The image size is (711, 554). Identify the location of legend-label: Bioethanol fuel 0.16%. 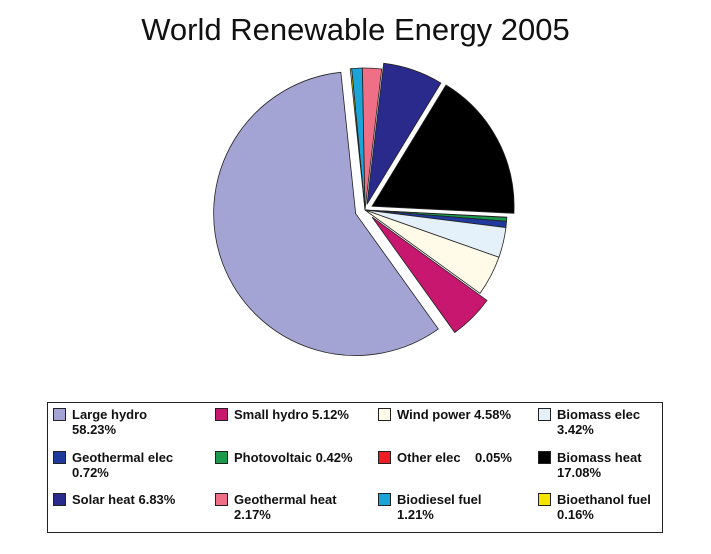
(604, 507).